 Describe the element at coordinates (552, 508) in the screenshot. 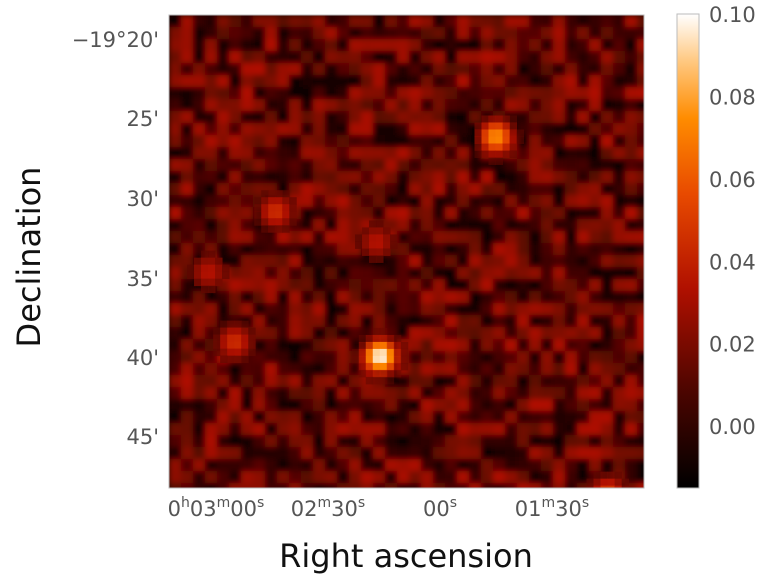

I see `x-tick-label: 01m30s` at that location.